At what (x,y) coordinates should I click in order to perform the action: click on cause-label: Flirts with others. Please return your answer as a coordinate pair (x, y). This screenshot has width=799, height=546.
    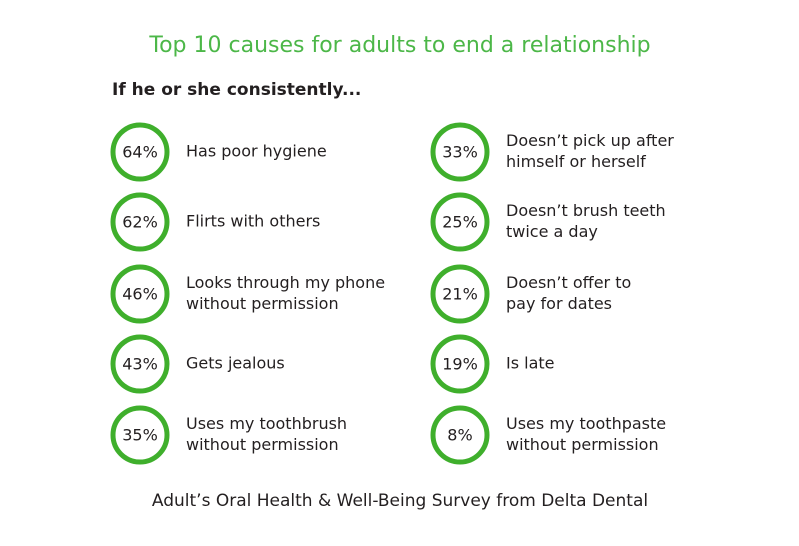
    Looking at the image, I should click on (253, 221).